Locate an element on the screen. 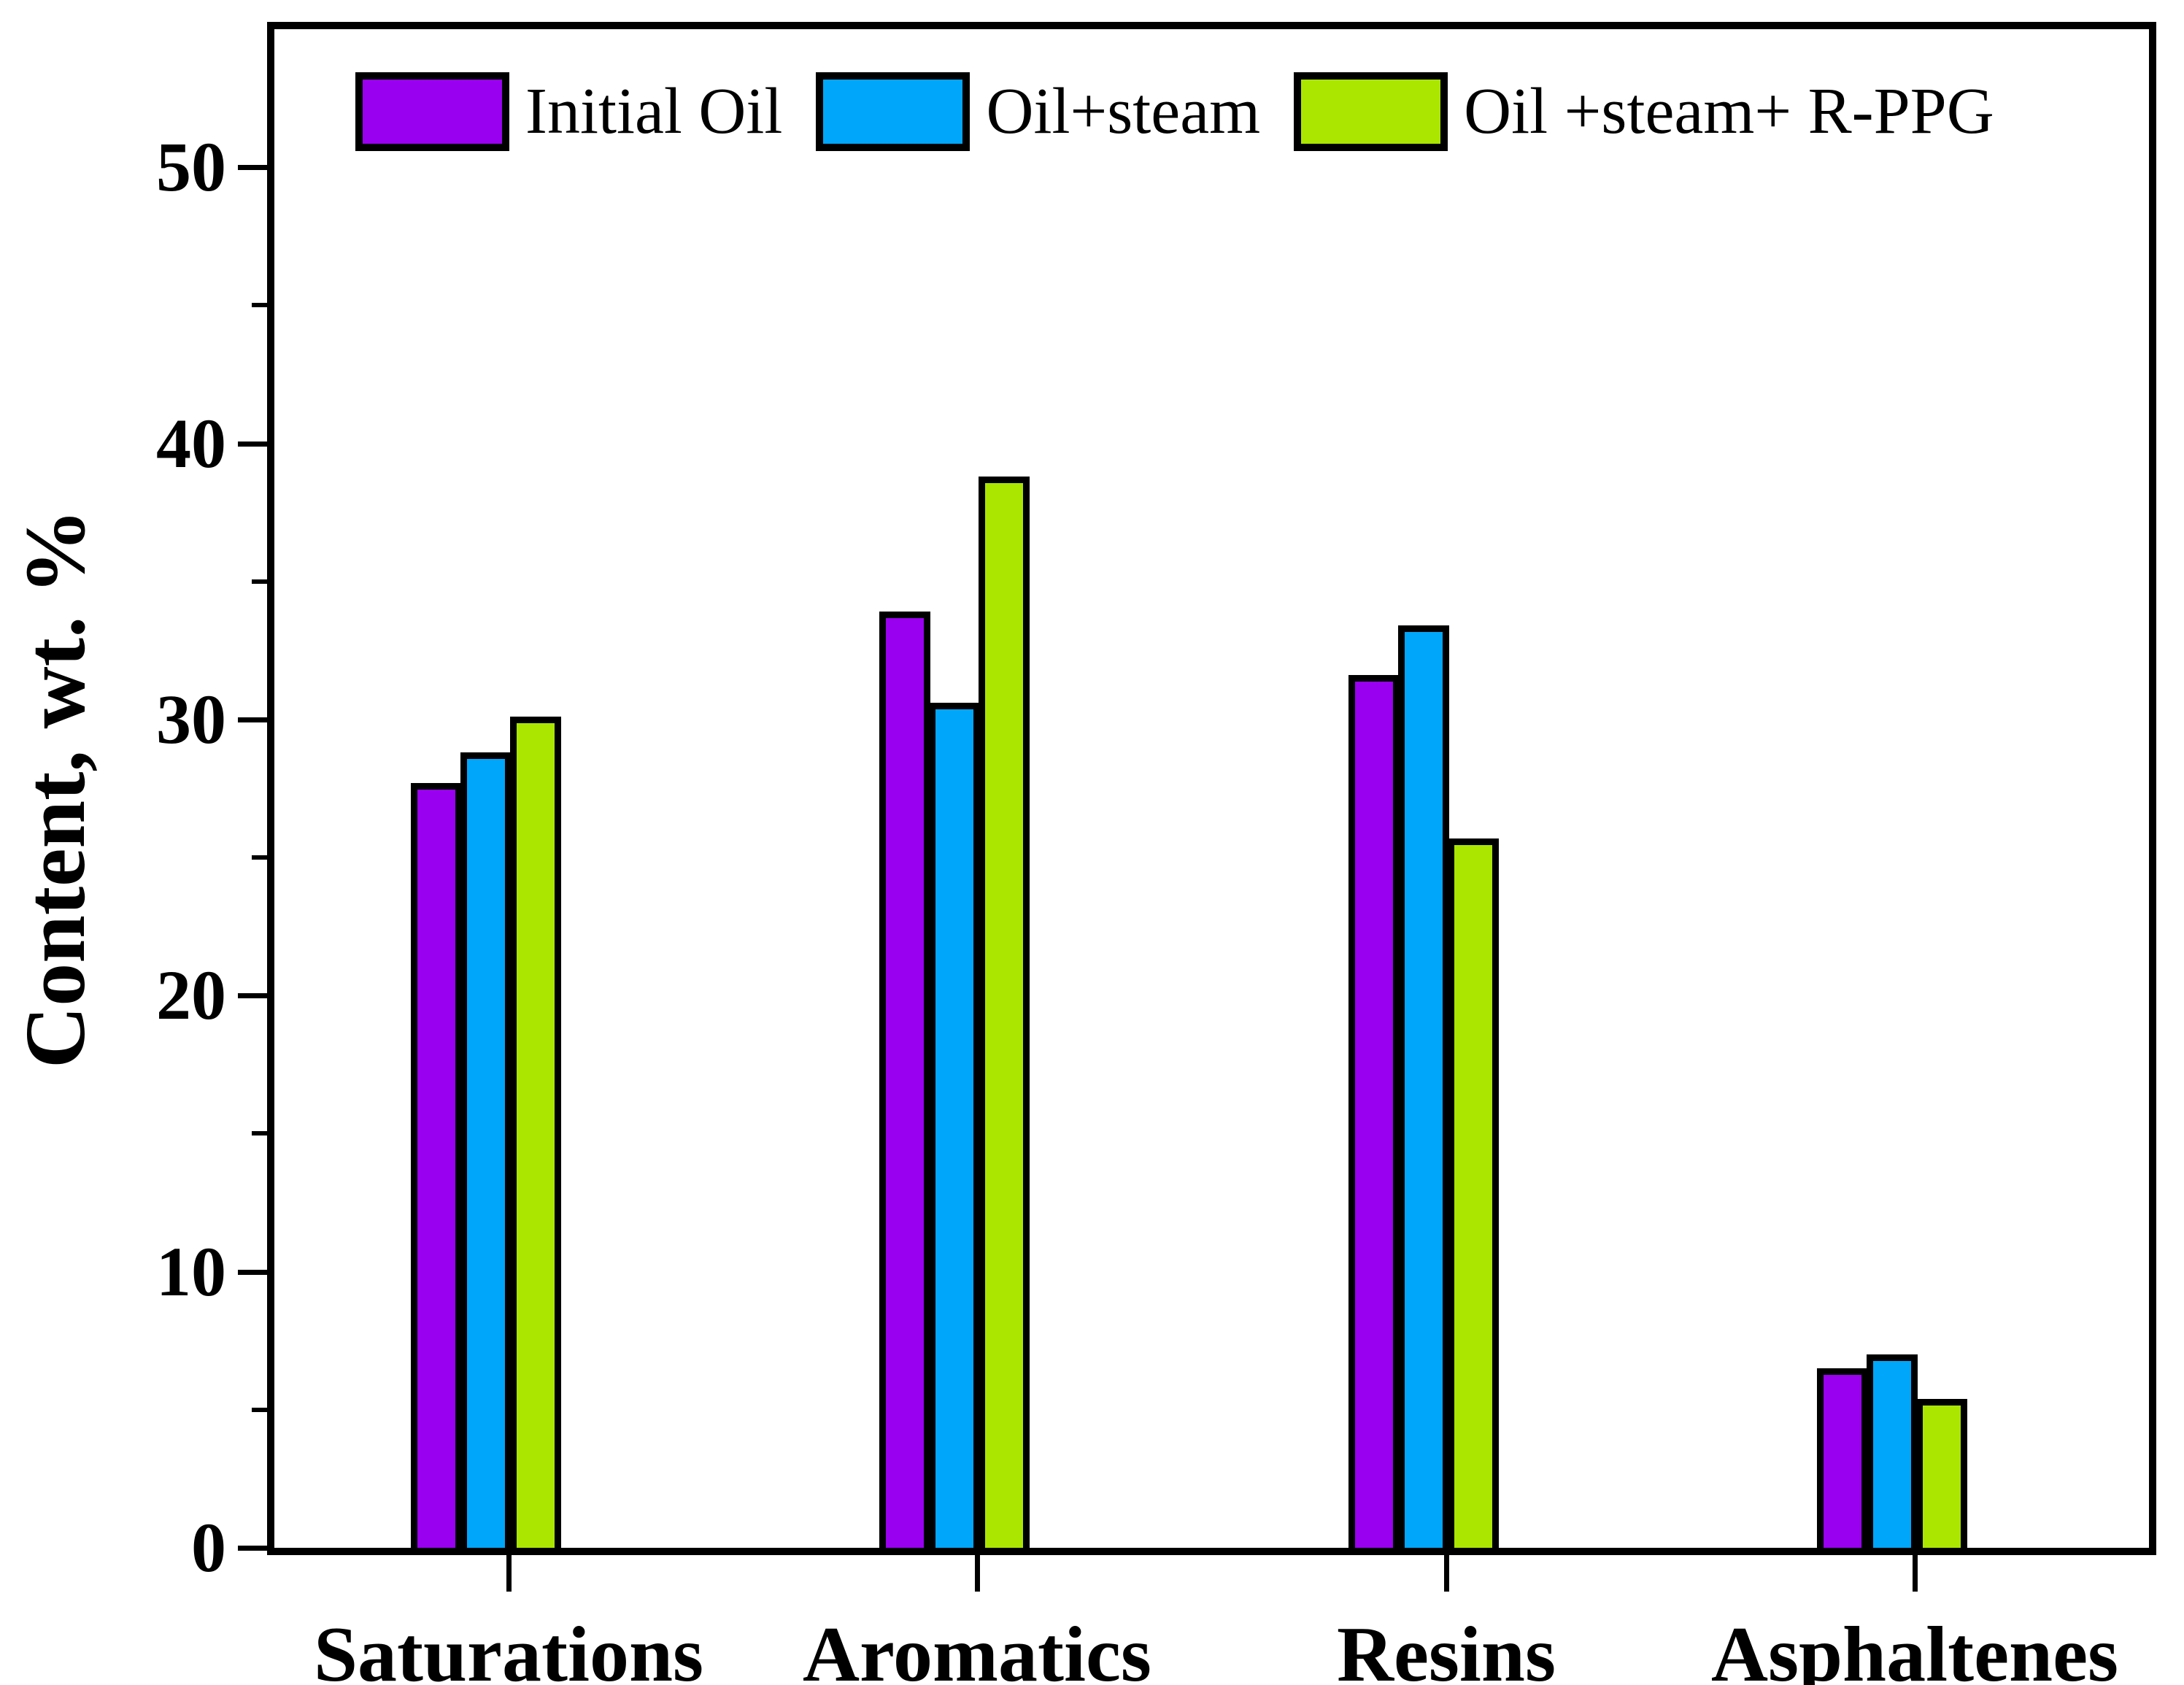 Image resolution: width=2184 pixels, height=1685 pixels. y-axis-title: Content, wt. % is located at coordinates (55, 788).